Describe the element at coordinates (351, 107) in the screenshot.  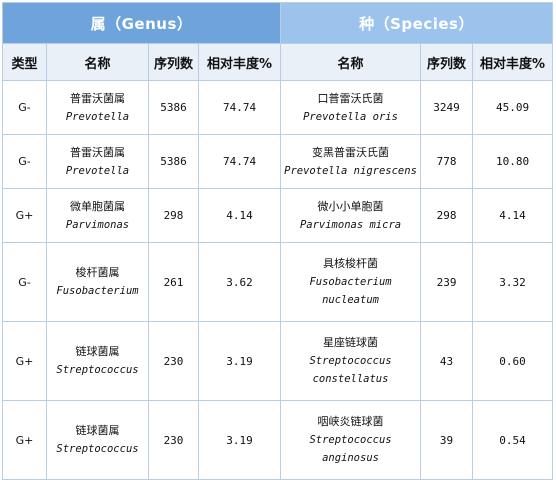
I see `species-name-cell: 口普雷沃氏菌 Prevotella oris` at that location.